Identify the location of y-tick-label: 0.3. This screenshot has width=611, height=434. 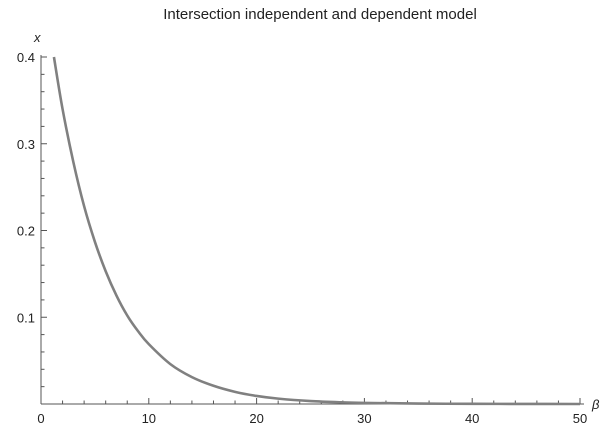
(26, 144).